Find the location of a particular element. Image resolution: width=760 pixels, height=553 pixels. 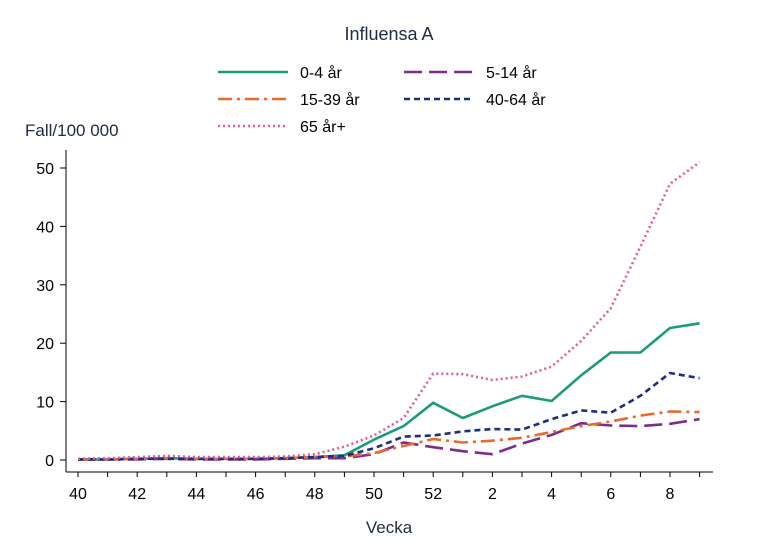

x-tick-label: 8 is located at coordinates (670, 494).